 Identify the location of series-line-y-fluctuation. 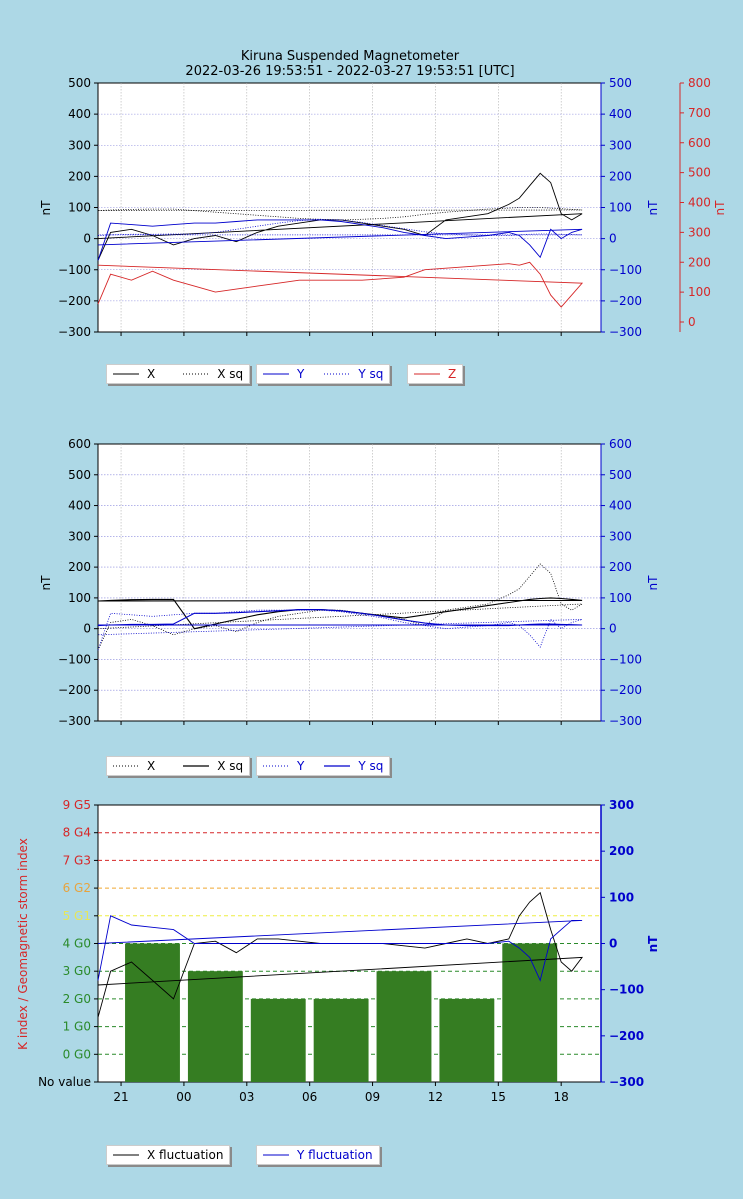
(340, 948).